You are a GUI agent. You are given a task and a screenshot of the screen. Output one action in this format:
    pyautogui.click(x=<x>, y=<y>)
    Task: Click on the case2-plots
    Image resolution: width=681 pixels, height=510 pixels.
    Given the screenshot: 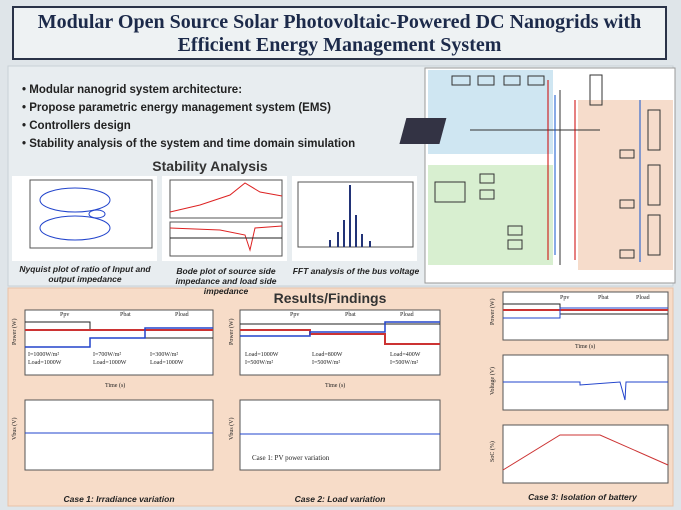 What is the action you would take?
    pyautogui.click(x=340, y=390)
    